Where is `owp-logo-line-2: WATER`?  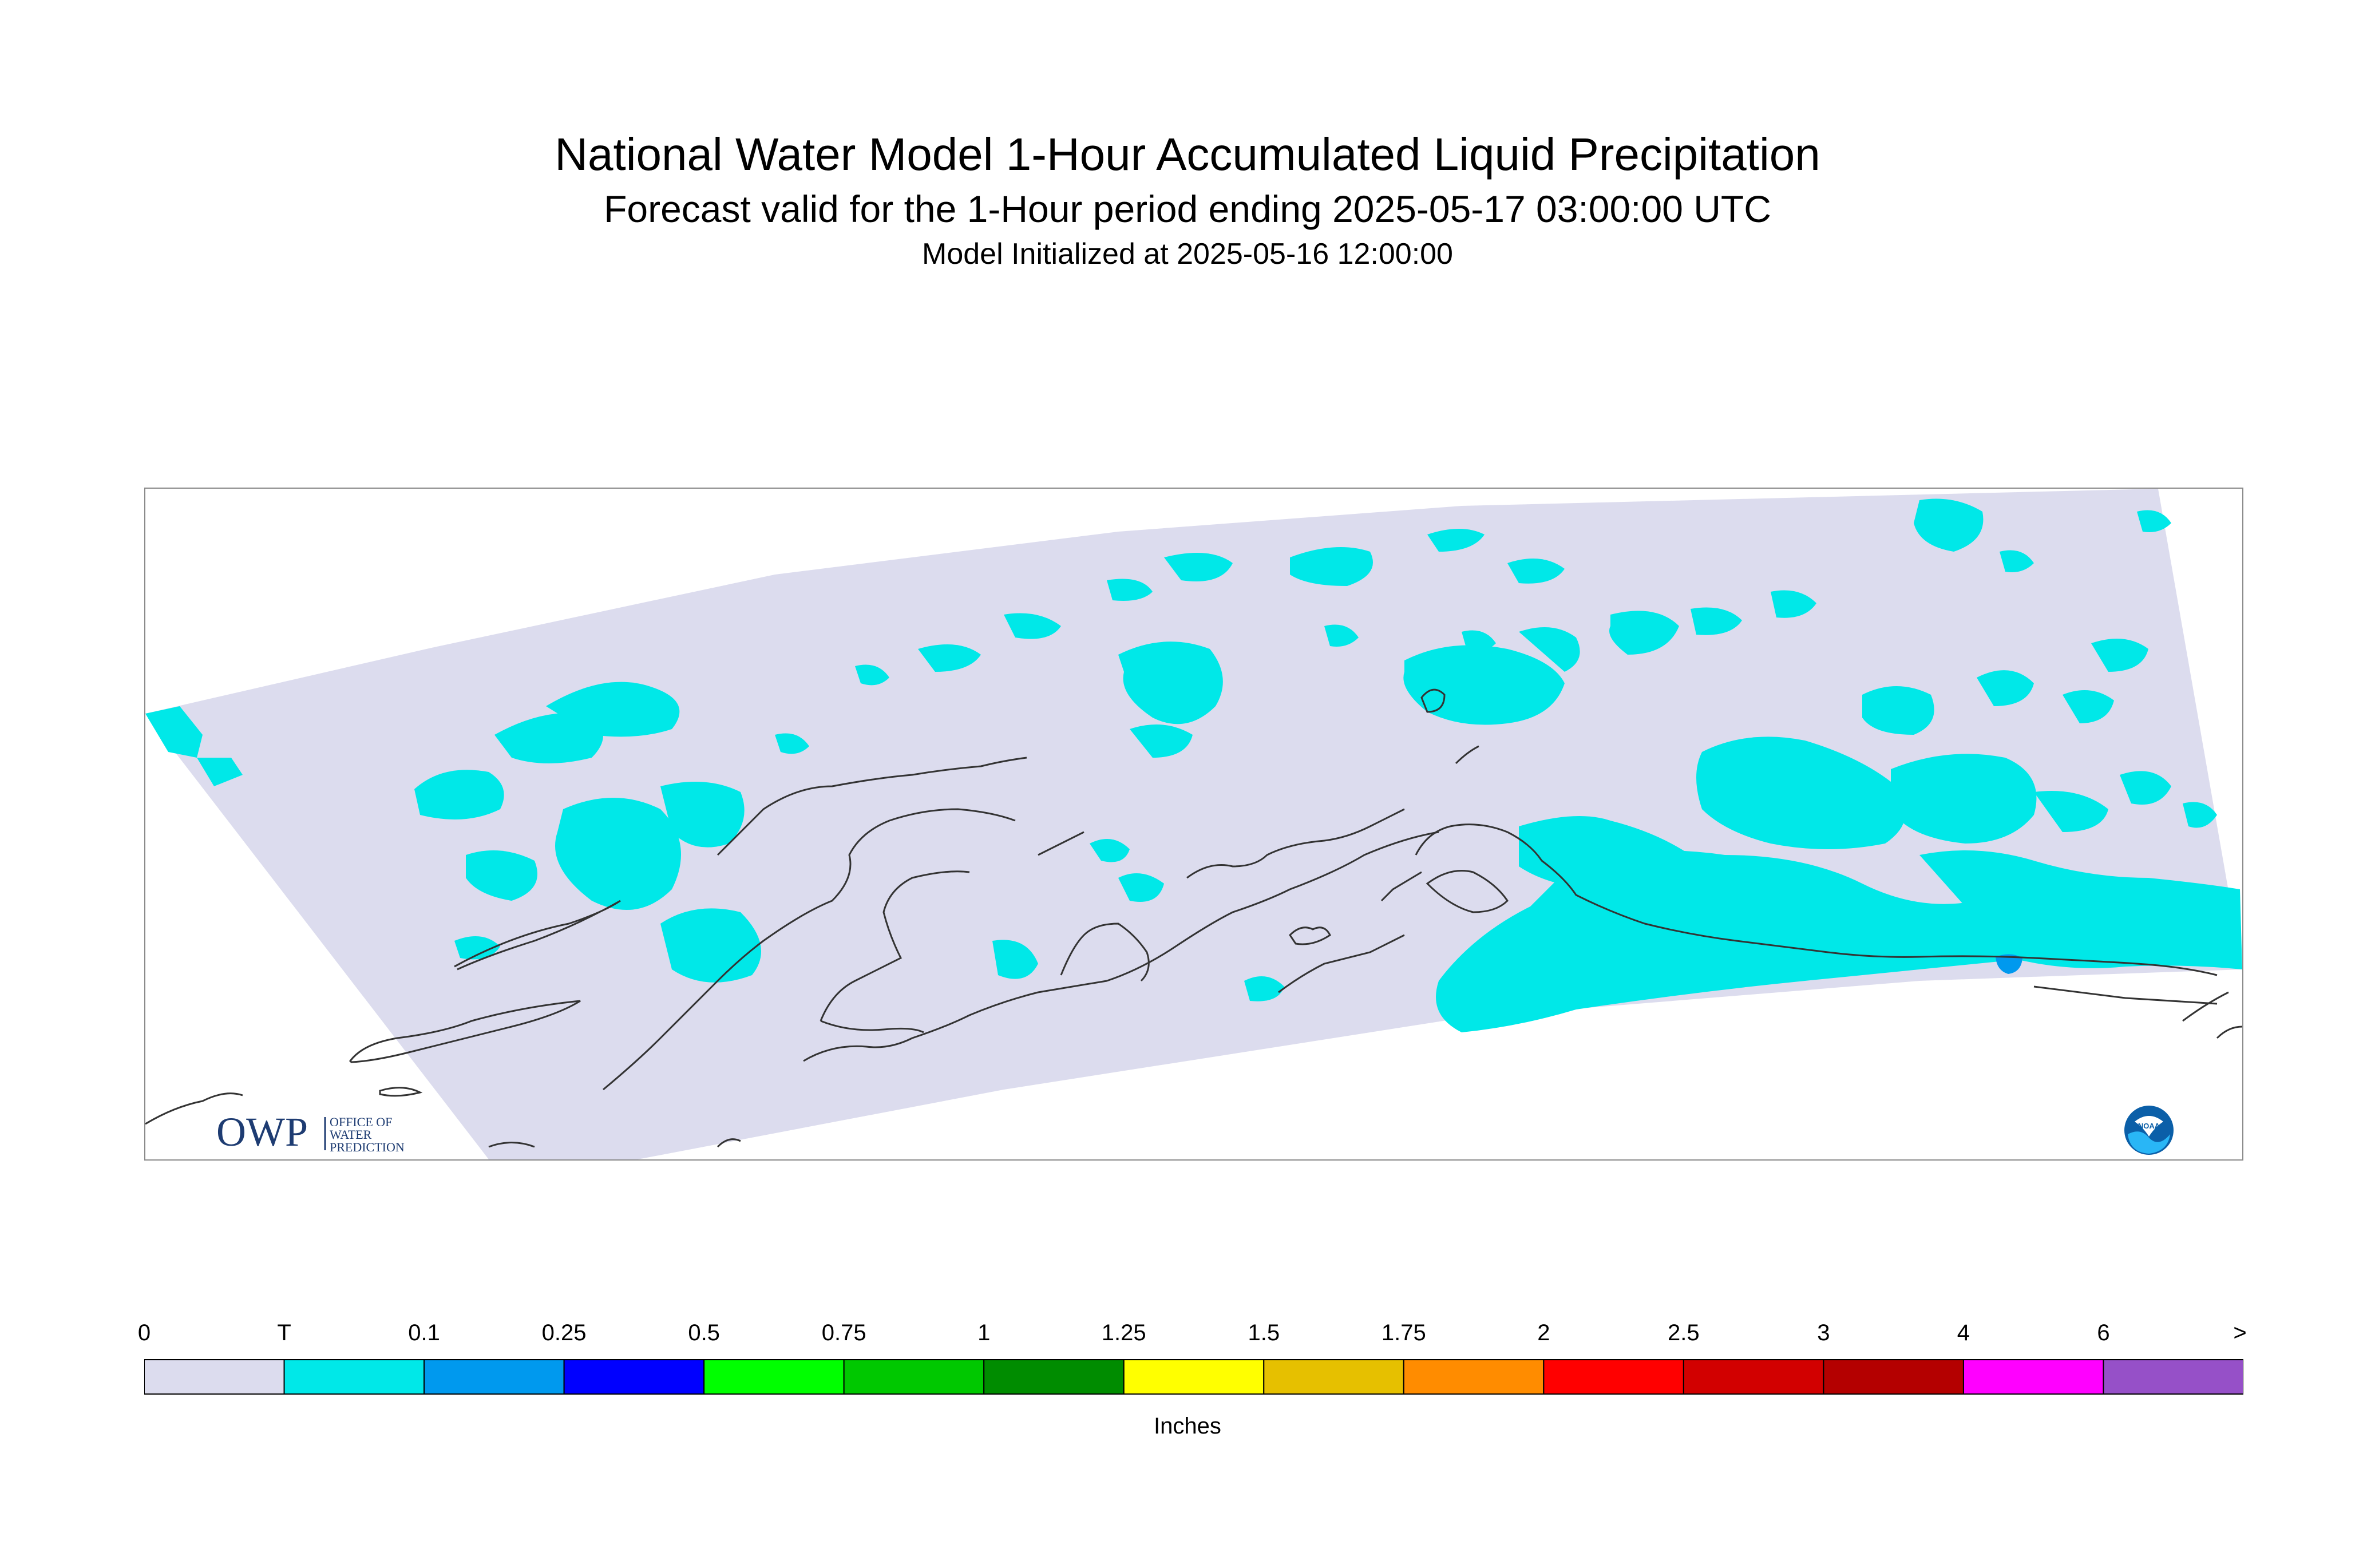 owp-logo-line-2: WATER is located at coordinates (351, 1134).